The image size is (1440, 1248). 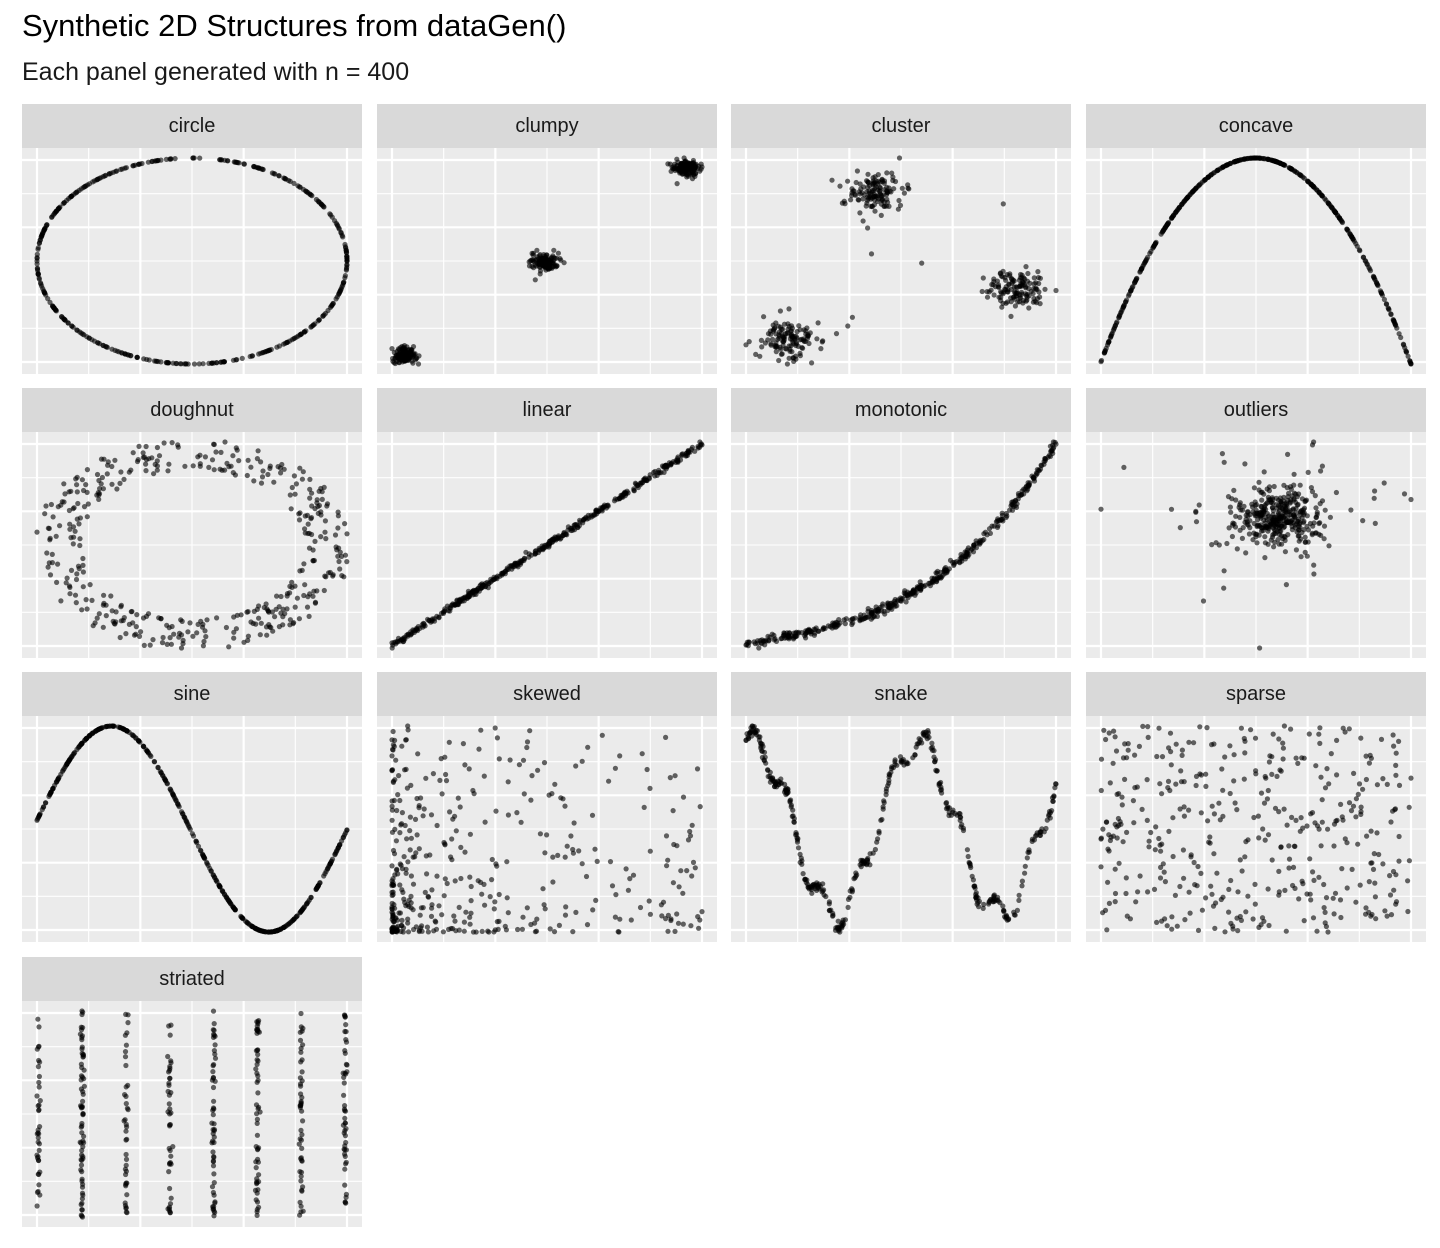 I want to click on facet-panel-circle: circle, so click(x=192, y=239).